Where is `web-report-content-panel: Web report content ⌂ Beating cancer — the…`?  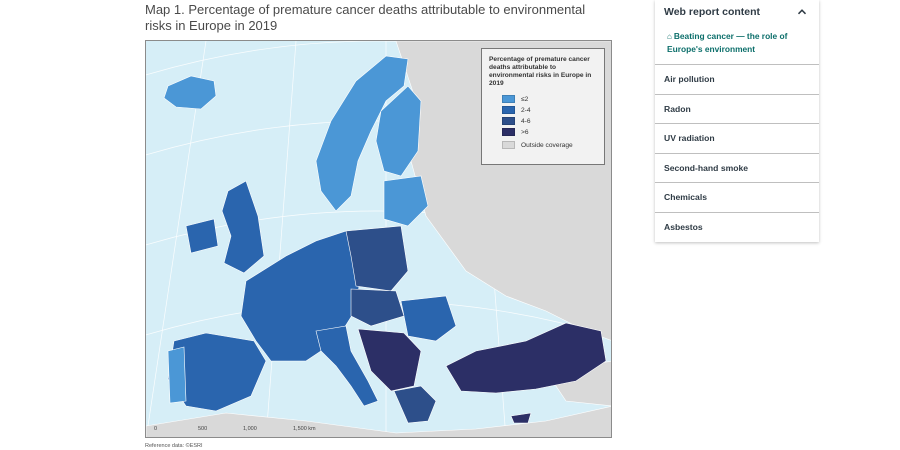 web-report-content-panel: Web report content ⌂ Beating cancer — the… is located at coordinates (737, 121).